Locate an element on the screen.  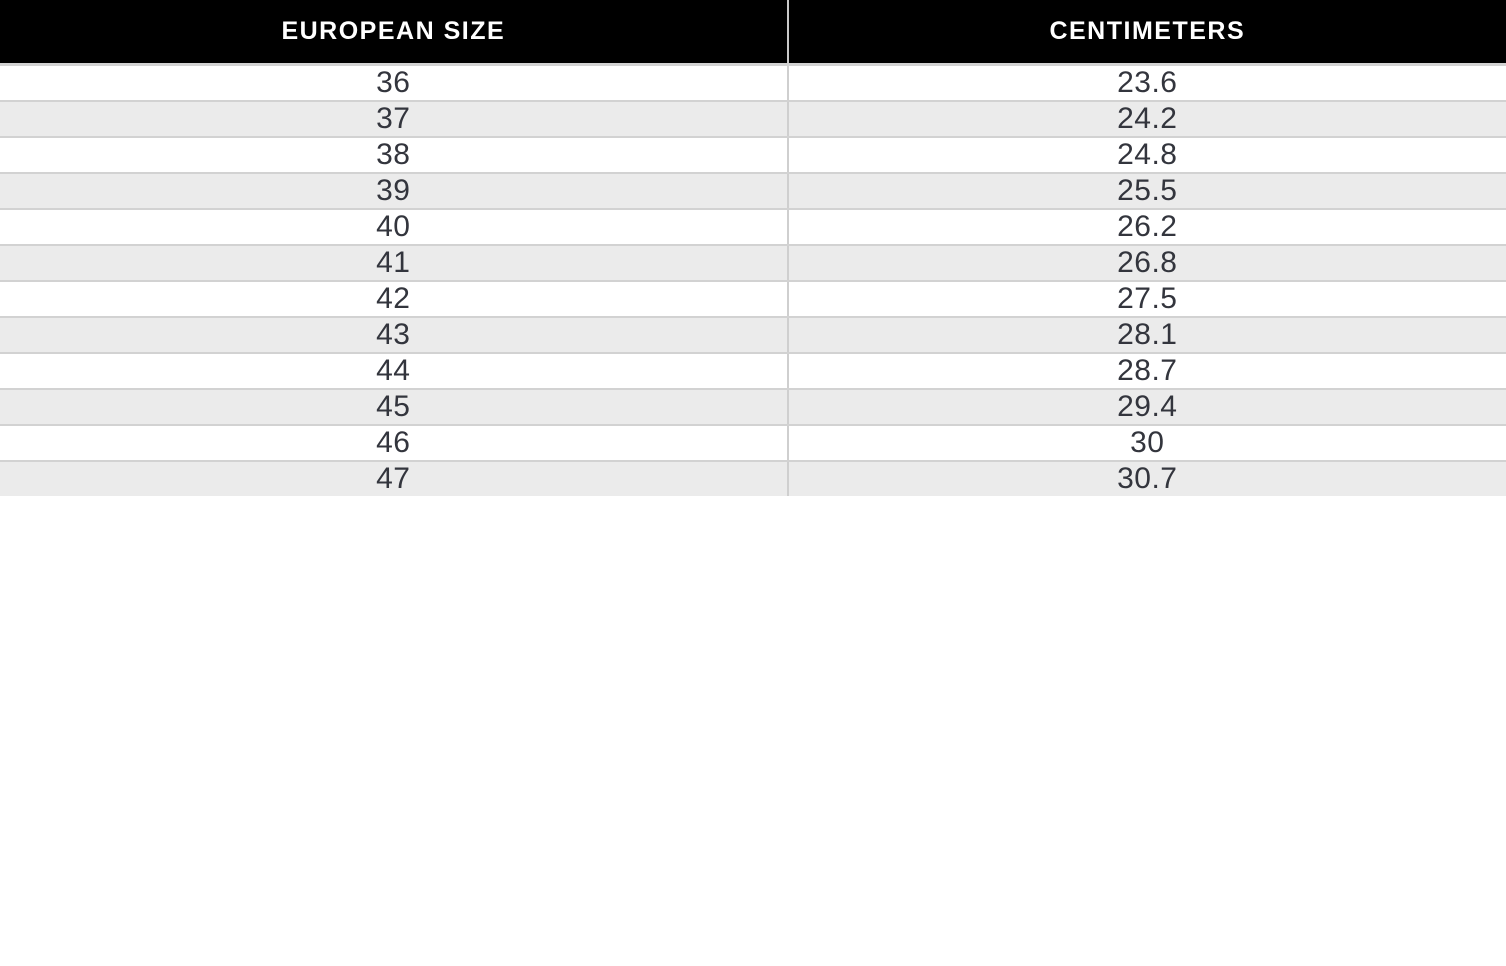
size-cell: 39 is located at coordinates (393, 190).